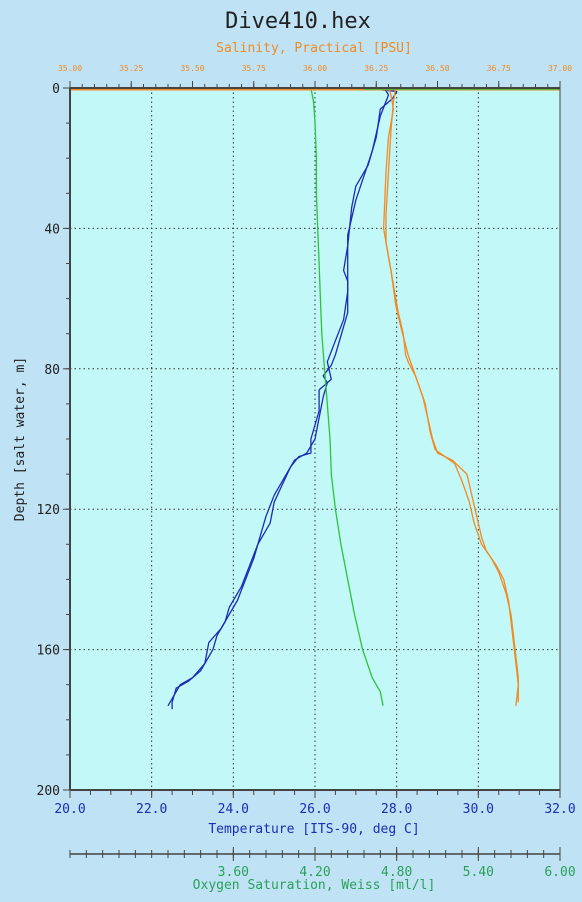 The width and height of the screenshot is (582, 902). Describe the element at coordinates (48, 651) in the screenshot. I see `depth-tick-label: 160` at that location.